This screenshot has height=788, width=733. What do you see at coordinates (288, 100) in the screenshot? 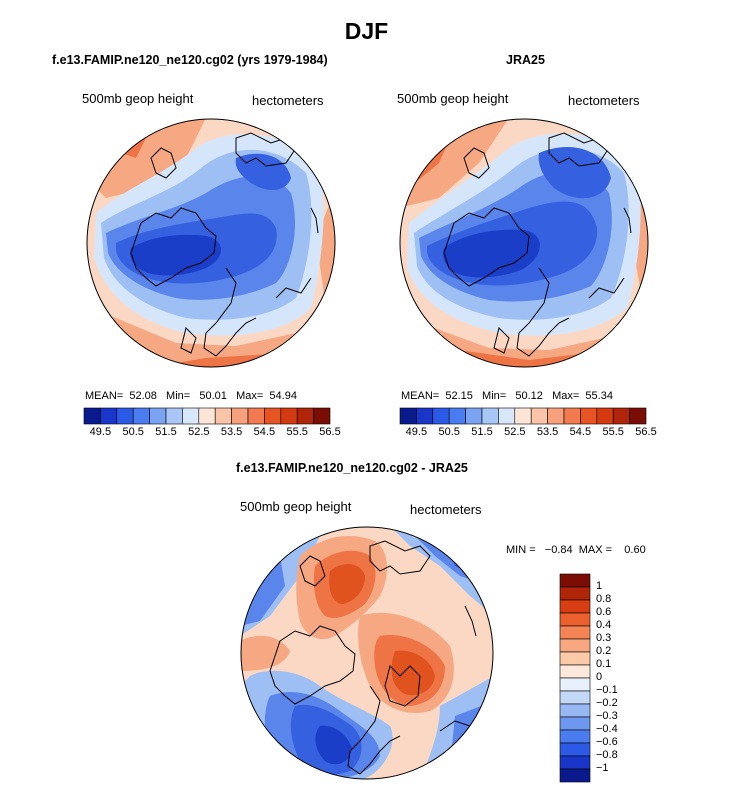
I see `panel-1-units-label: hectometers` at bounding box center [288, 100].